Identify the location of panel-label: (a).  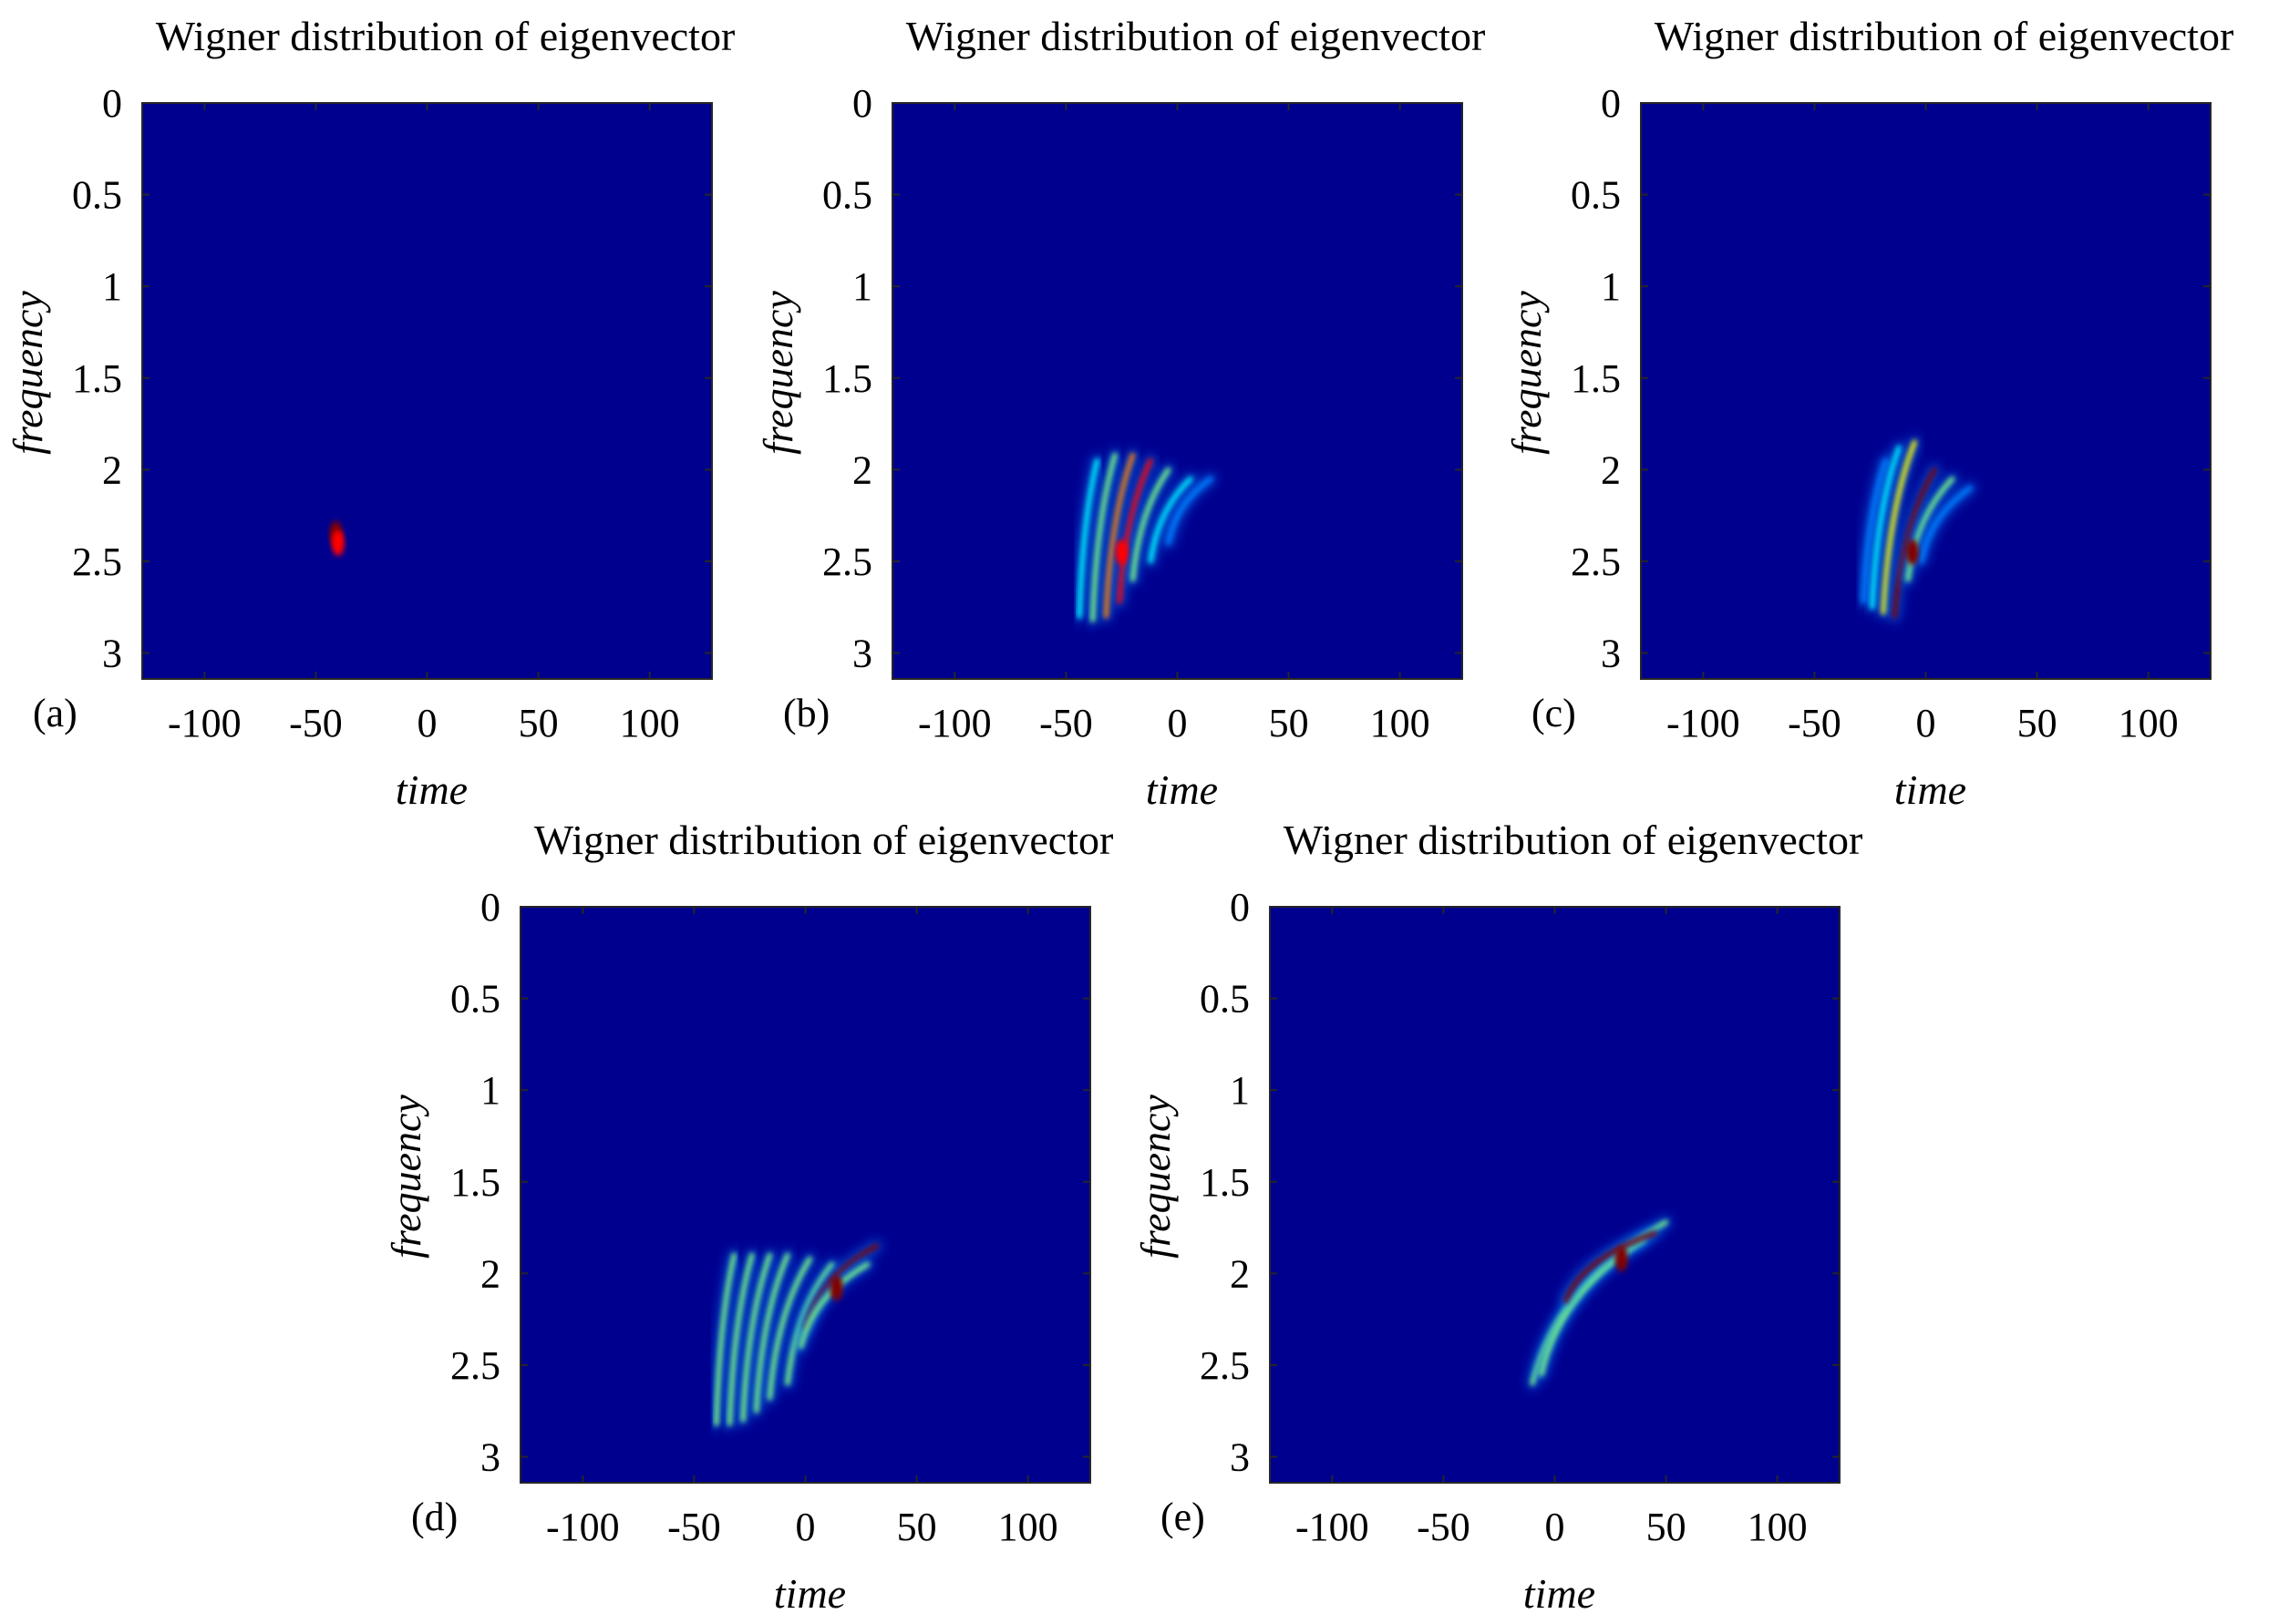
(55, 713).